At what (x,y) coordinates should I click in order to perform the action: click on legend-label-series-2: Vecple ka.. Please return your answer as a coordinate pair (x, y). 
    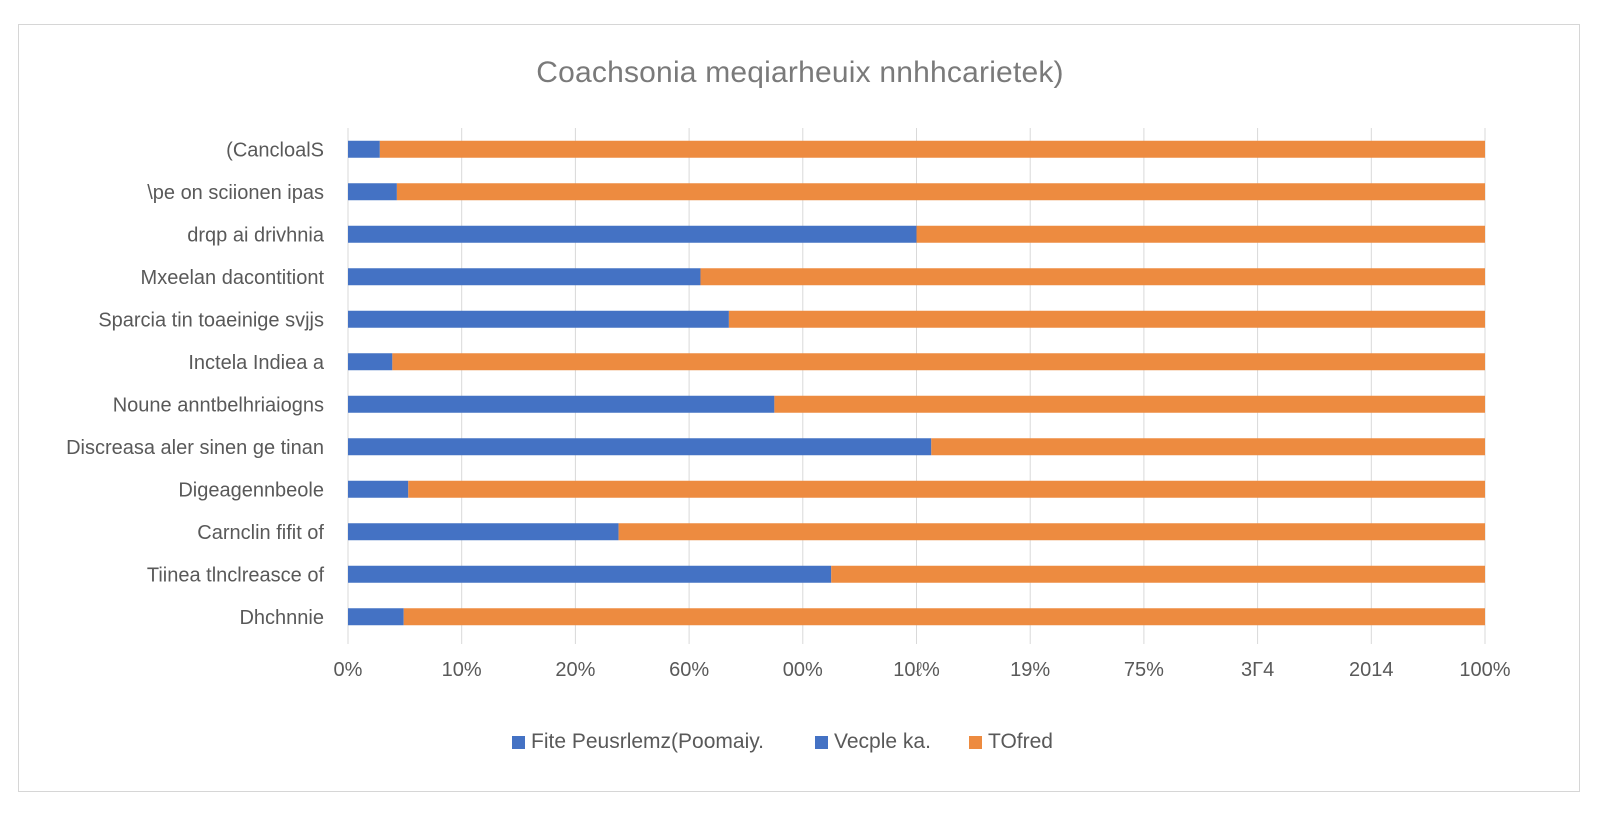
    Looking at the image, I should click on (882, 741).